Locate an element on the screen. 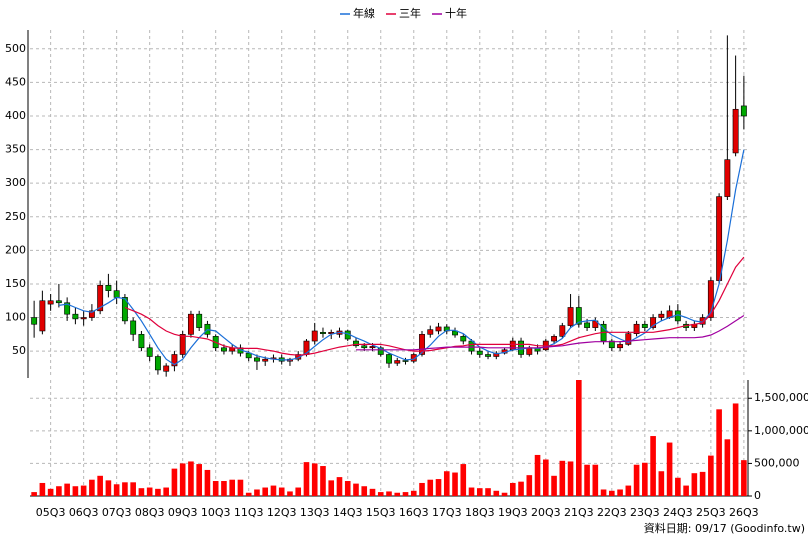  y-tick-label: 350 is located at coordinates (15, 149).